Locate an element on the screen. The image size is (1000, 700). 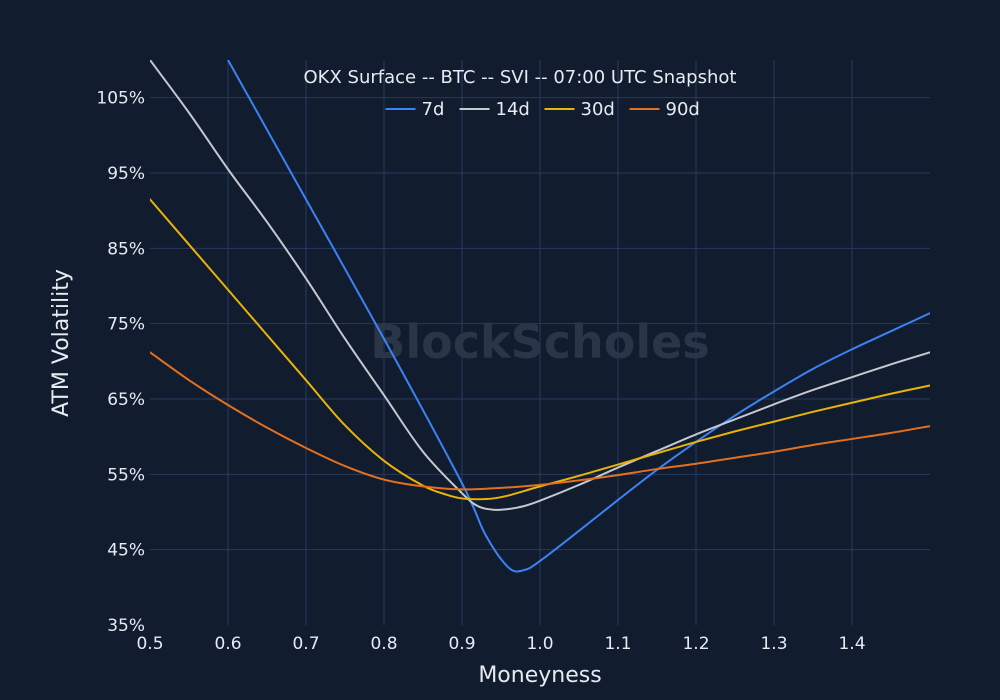
x-tick-label: 1.3 is located at coordinates (773, 644).